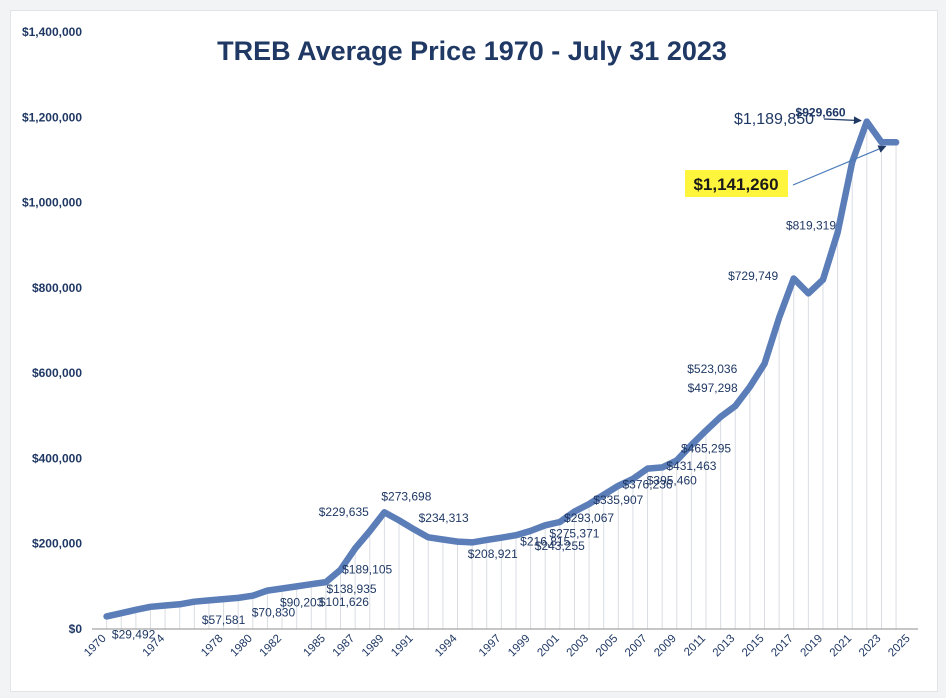 The image size is (946, 698). What do you see at coordinates (648, 485) in the screenshot?
I see `data-label: $376,236` at bounding box center [648, 485].